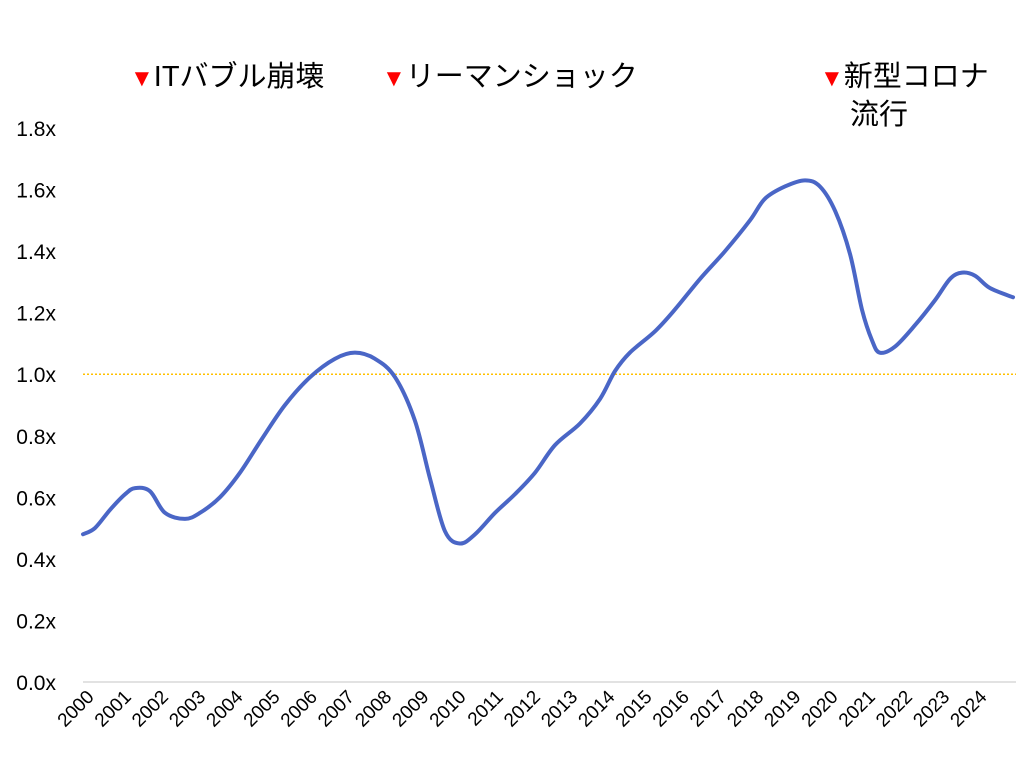  Describe the element at coordinates (671, 709) in the screenshot. I see `x-tick-label: 2016` at that location.